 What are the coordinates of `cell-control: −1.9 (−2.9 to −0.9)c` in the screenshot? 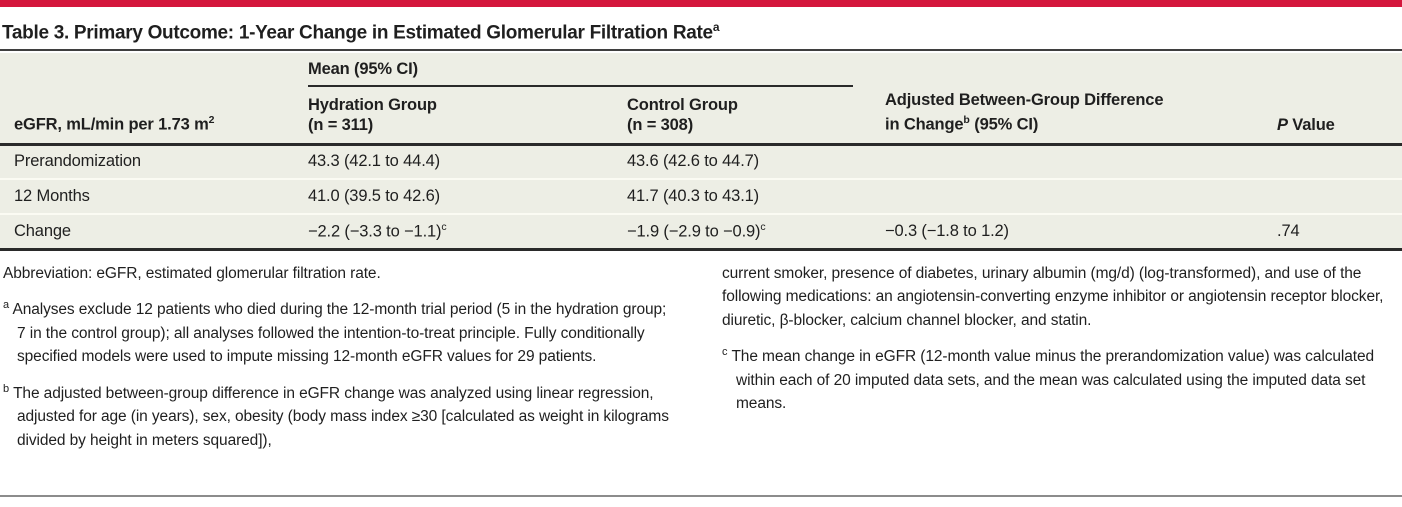 It's located at (742, 231).